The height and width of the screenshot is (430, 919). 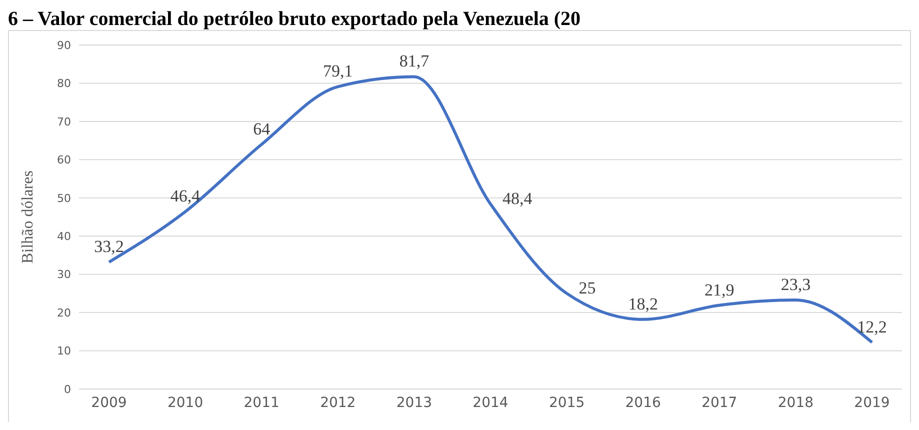 I want to click on data-label: 33,2, so click(x=109, y=246).